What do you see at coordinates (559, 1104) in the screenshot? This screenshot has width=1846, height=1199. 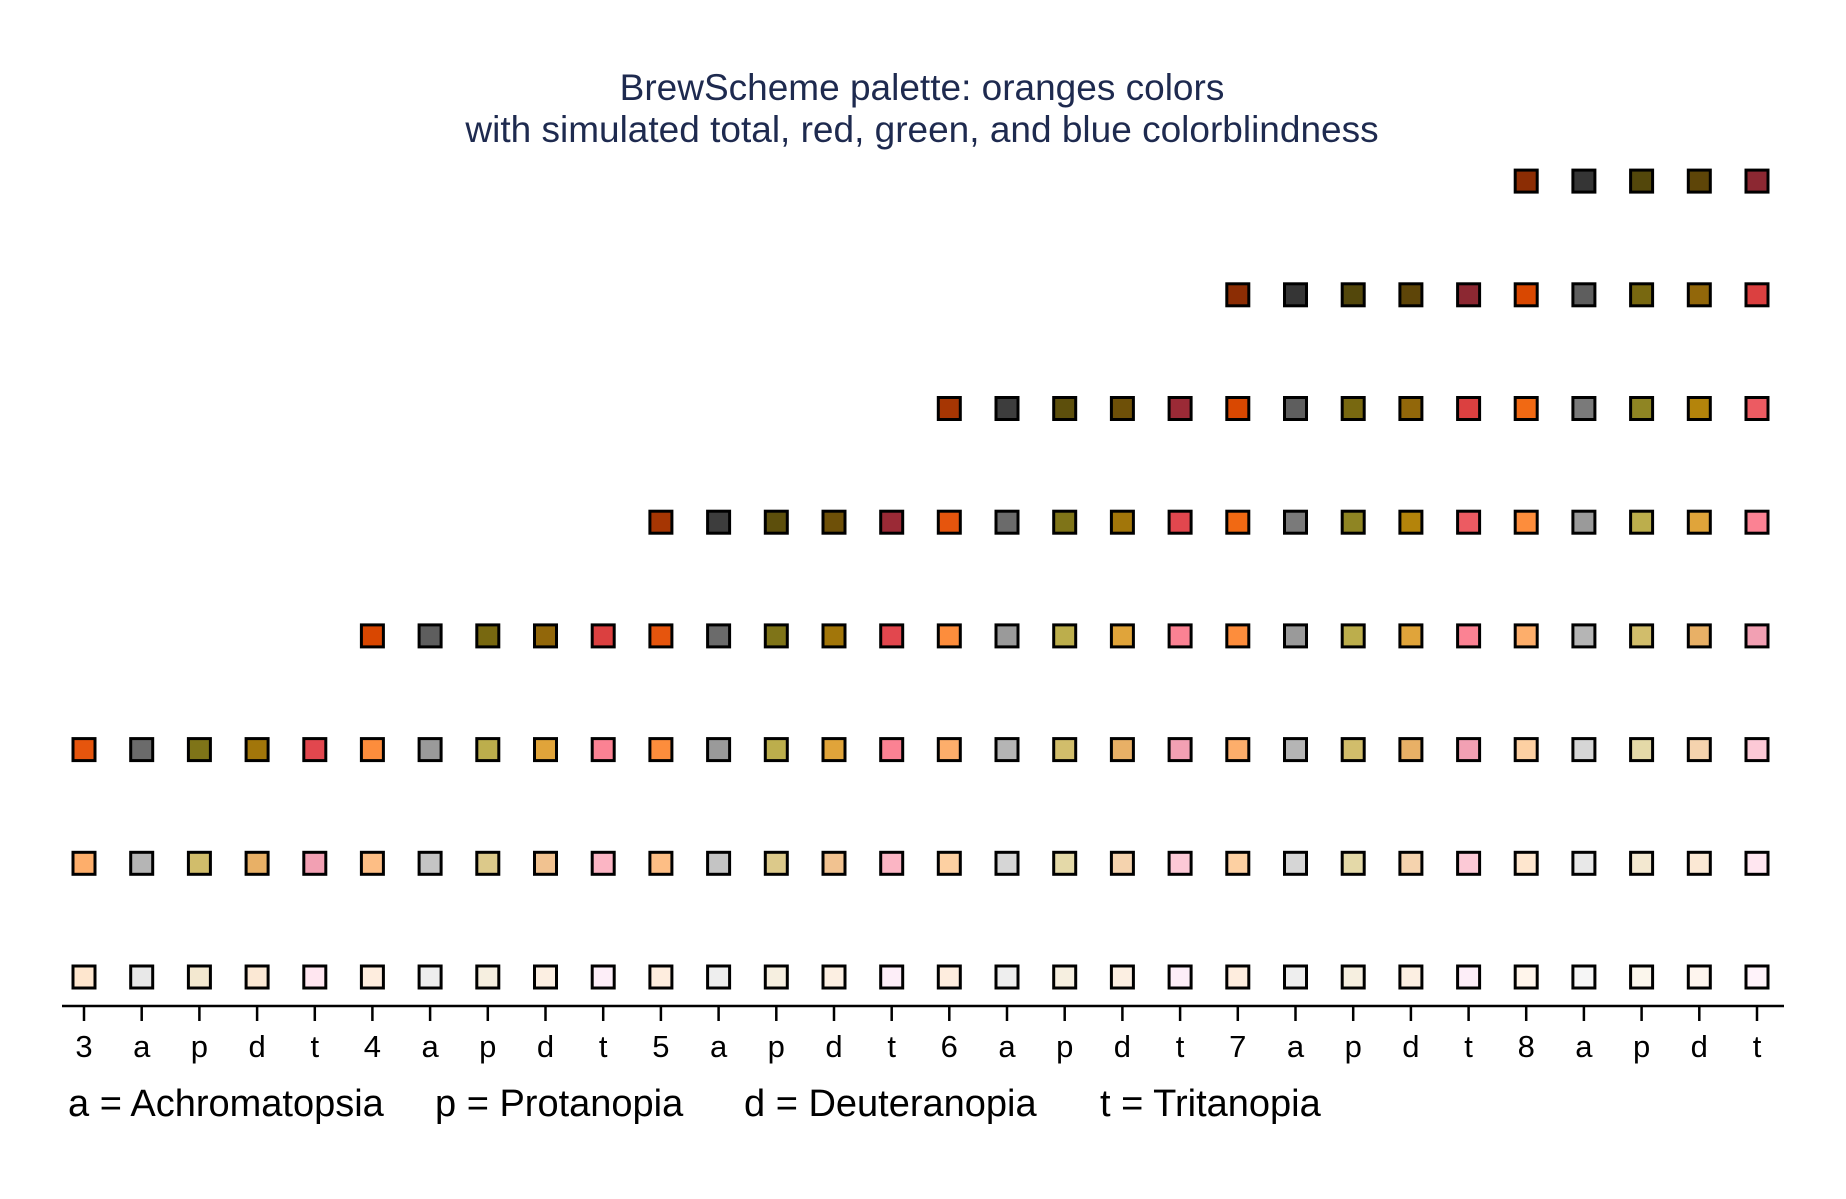 I see `legend-entry-protanopia: p = Protanopia` at bounding box center [559, 1104].